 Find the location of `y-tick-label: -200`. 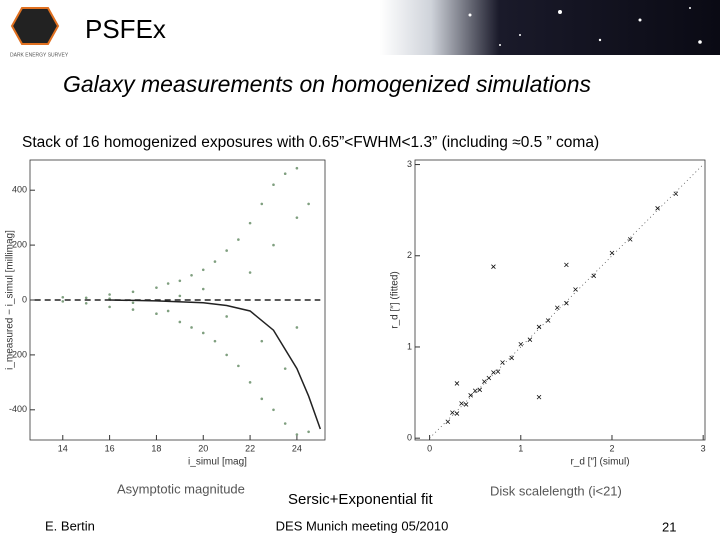

y-tick-label: -200 is located at coordinates (18, 354).